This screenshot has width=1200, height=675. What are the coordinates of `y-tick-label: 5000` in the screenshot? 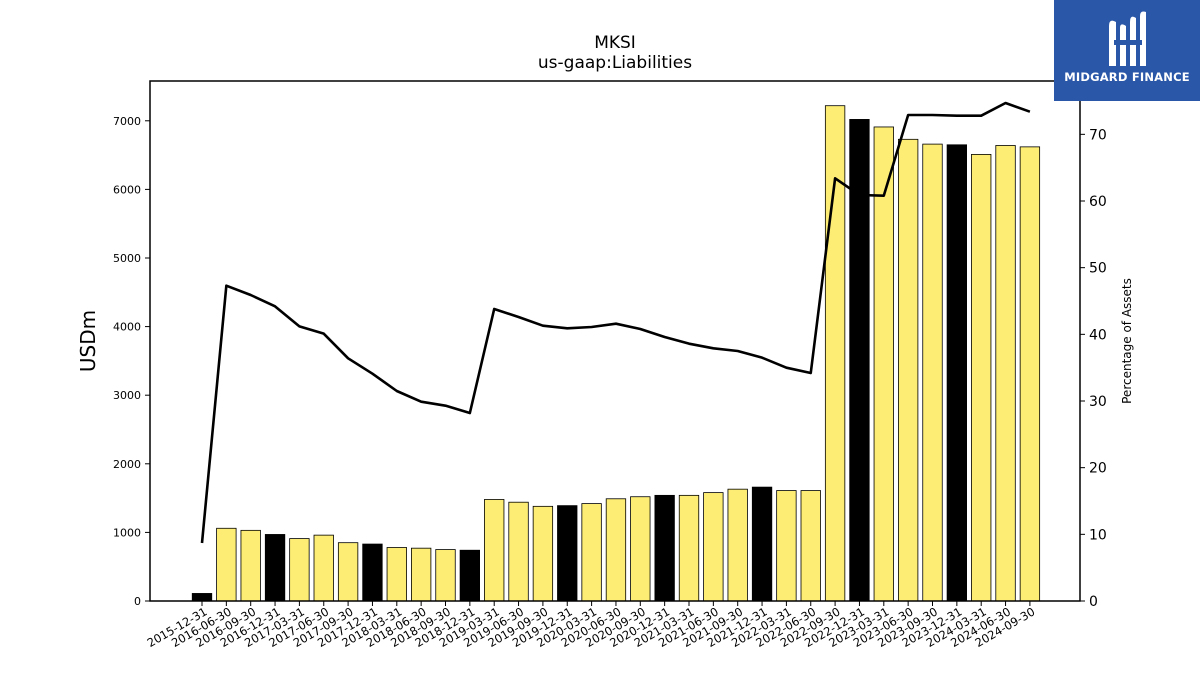 It's located at (127, 258).